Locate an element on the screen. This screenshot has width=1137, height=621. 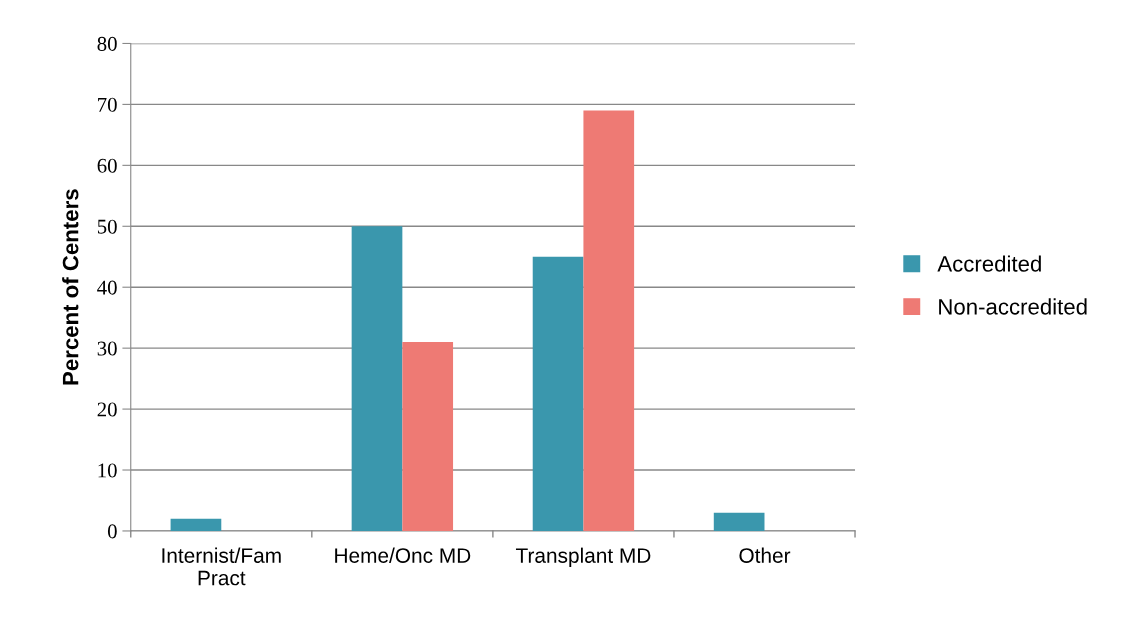
y-tick-label: 10 is located at coordinates (107, 470).